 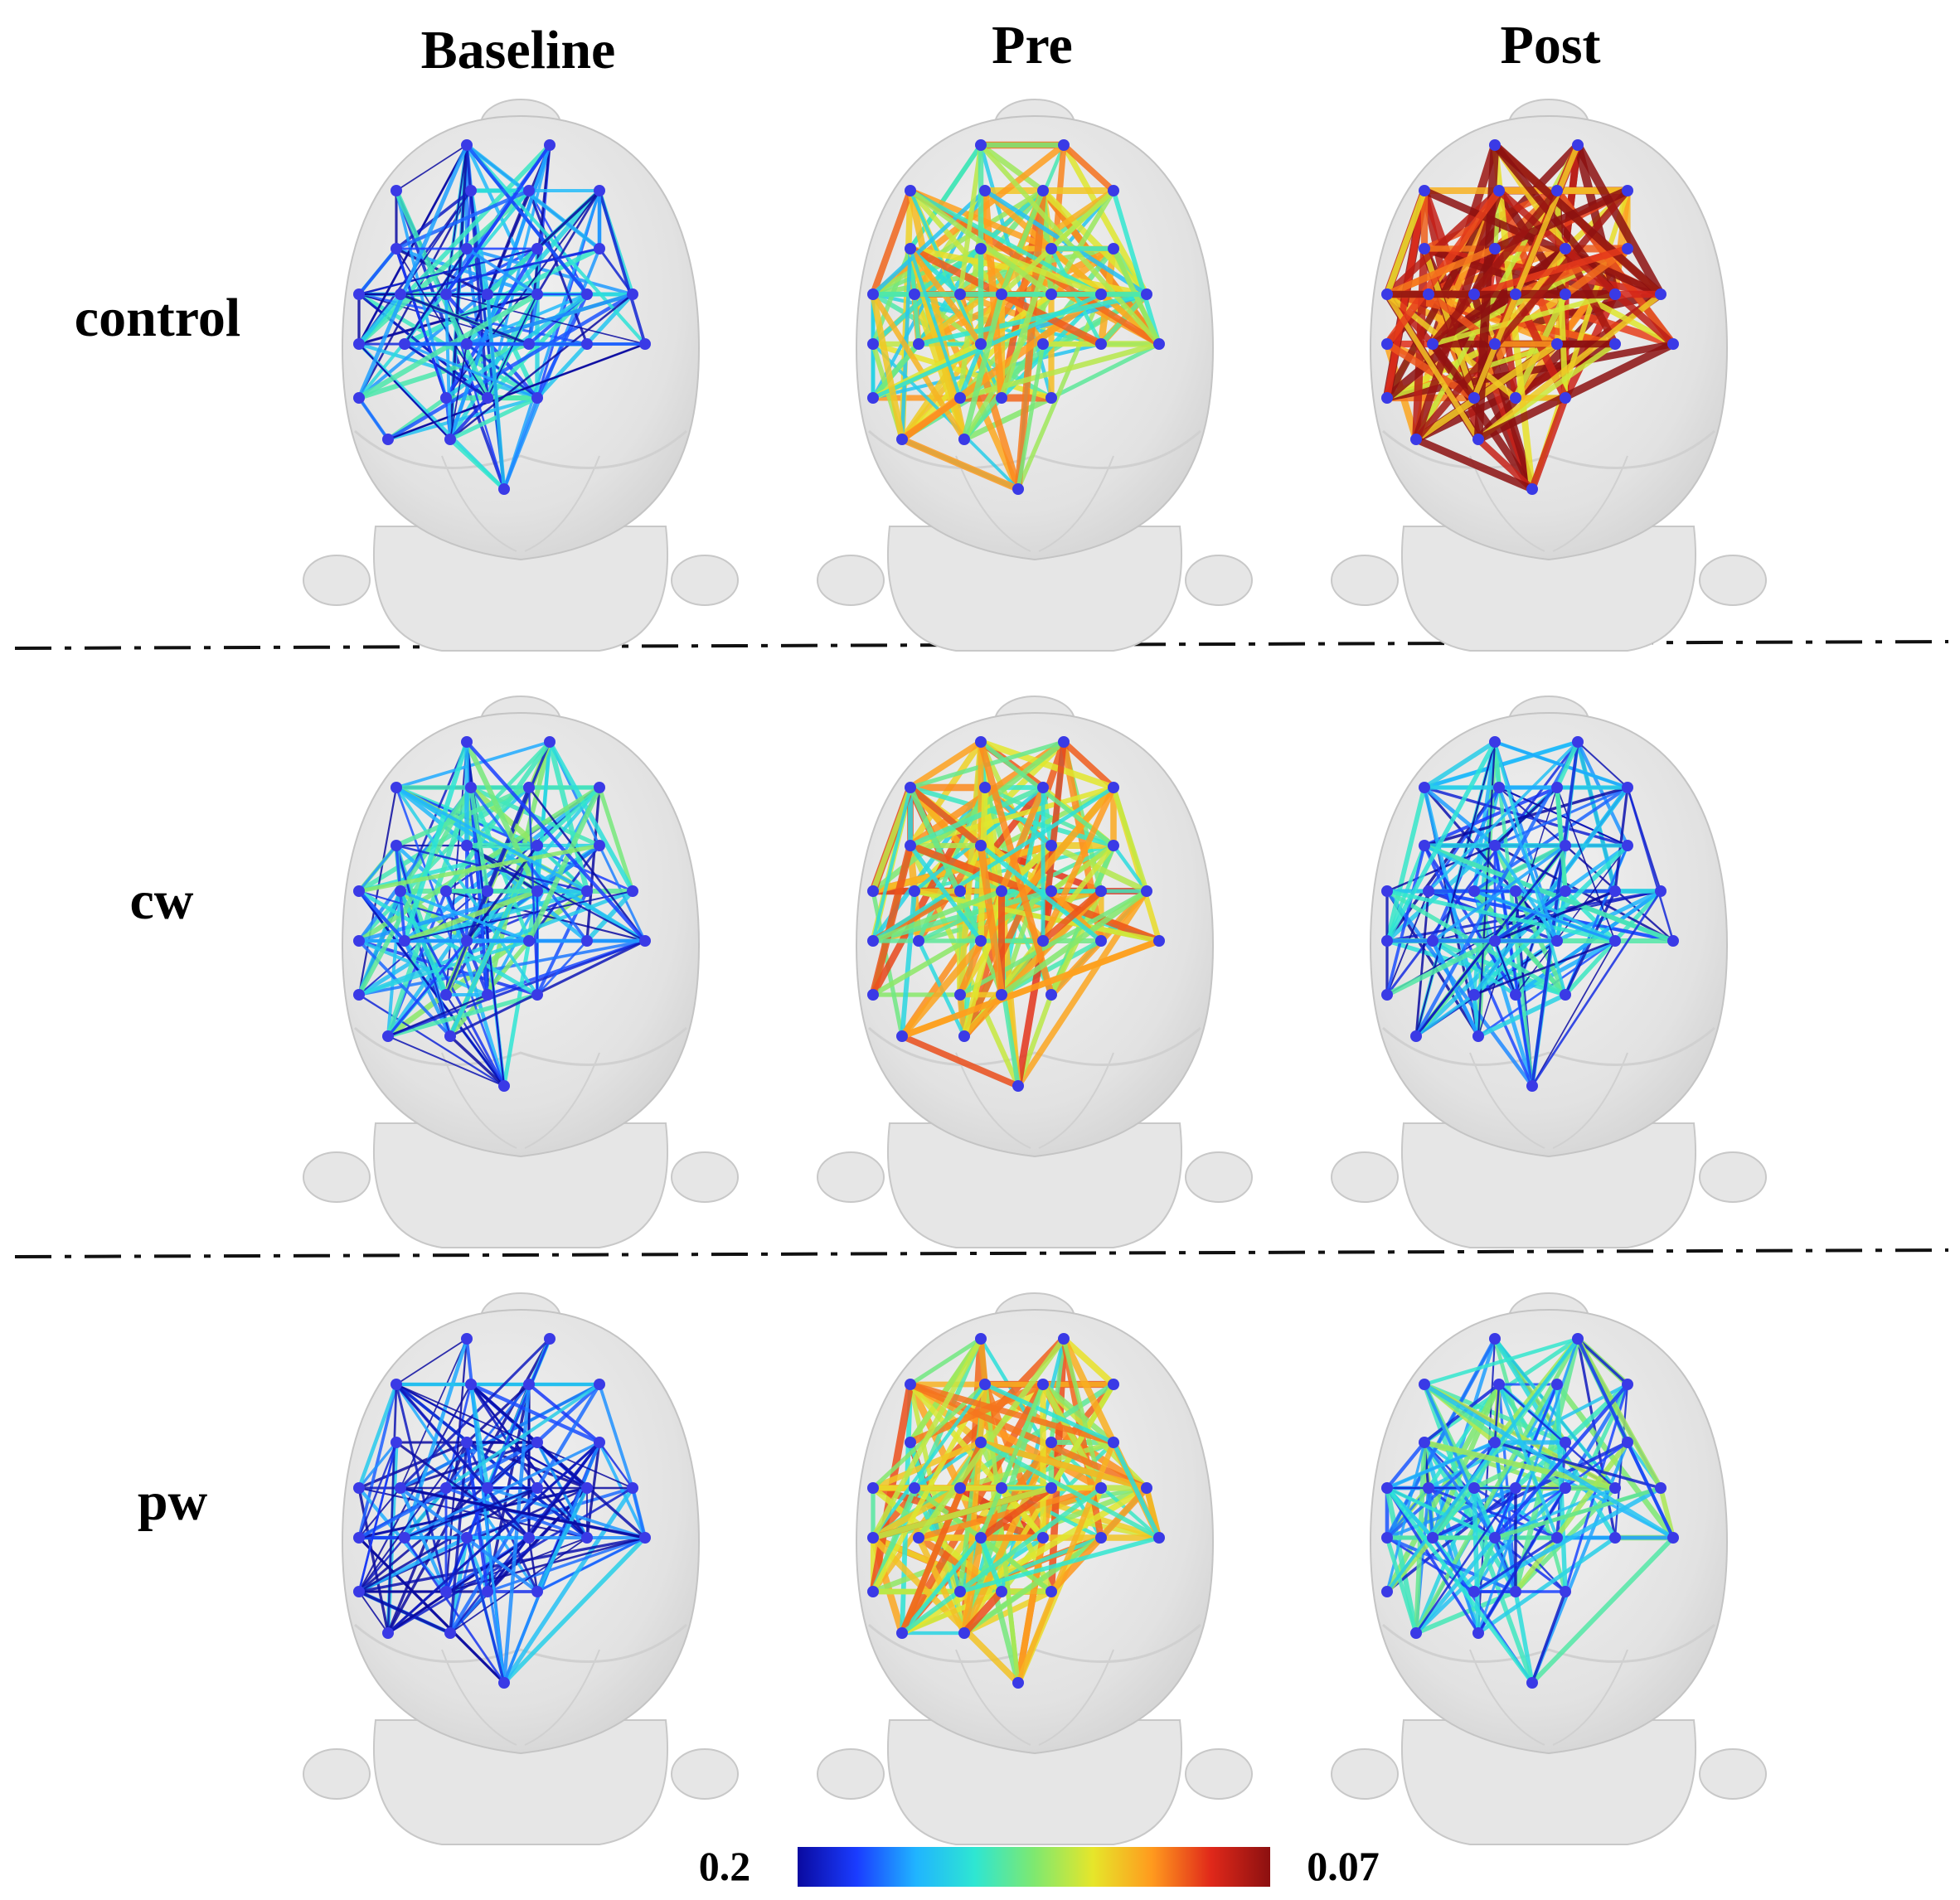 I want to click on network-panel-cw-post, so click(x=1549, y=972).